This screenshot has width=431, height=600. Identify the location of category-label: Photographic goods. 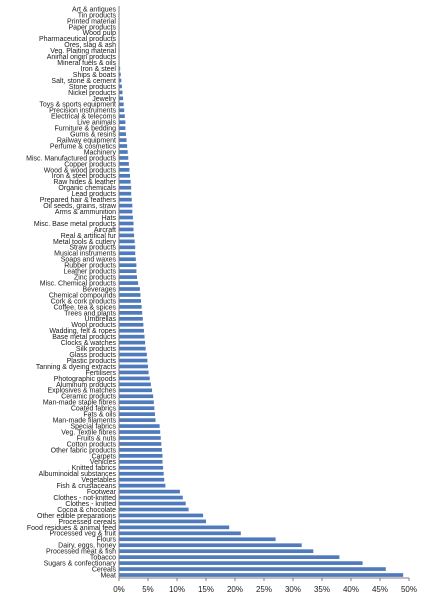
(85, 379).